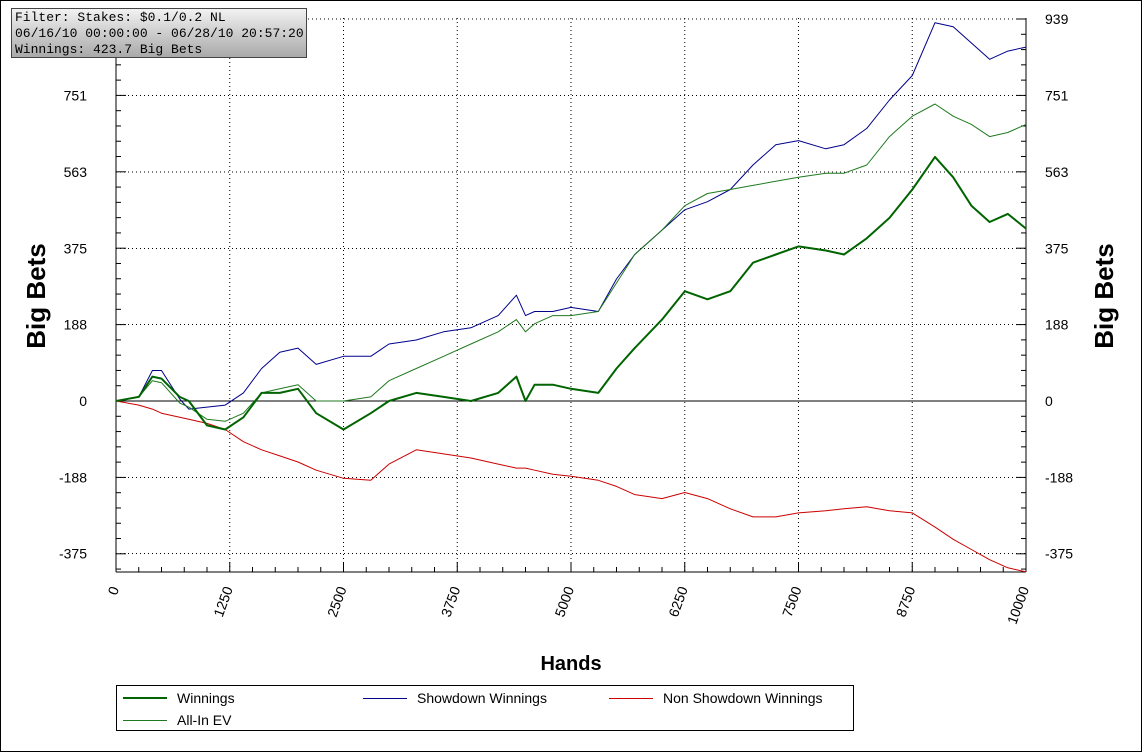  What do you see at coordinates (120, 17) in the screenshot?
I see `filter-text: Filter: Stakes: $0.1/0.2 NL` at bounding box center [120, 17].